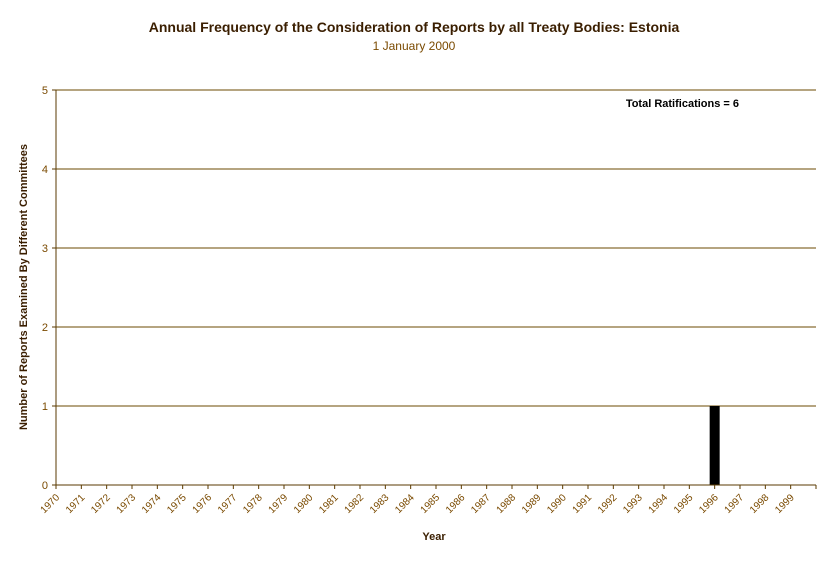  I want to click on x-tick-label: 1972, so click(101, 504).